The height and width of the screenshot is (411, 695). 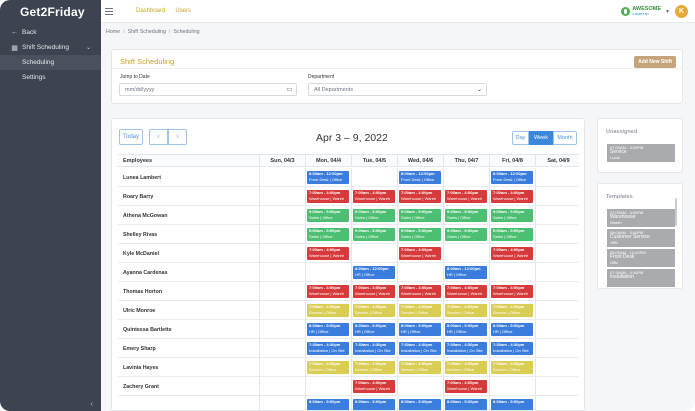 I want to click on nav-link-users: Users, so click(x=183, y=11).